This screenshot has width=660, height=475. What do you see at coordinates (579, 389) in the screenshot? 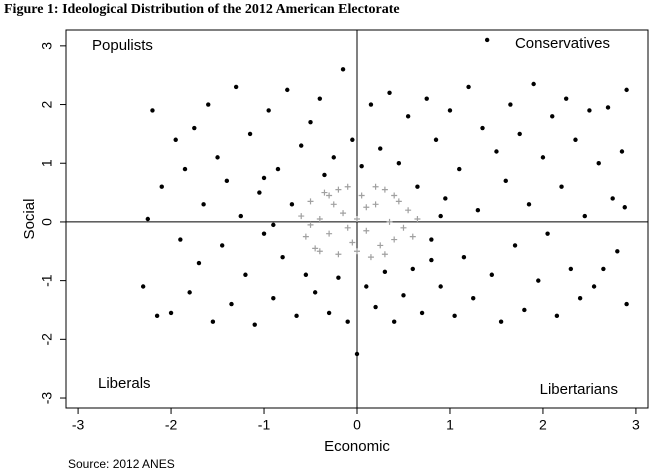
I see `quadrant-label: Libertarians` at bounding box center [579, 389].